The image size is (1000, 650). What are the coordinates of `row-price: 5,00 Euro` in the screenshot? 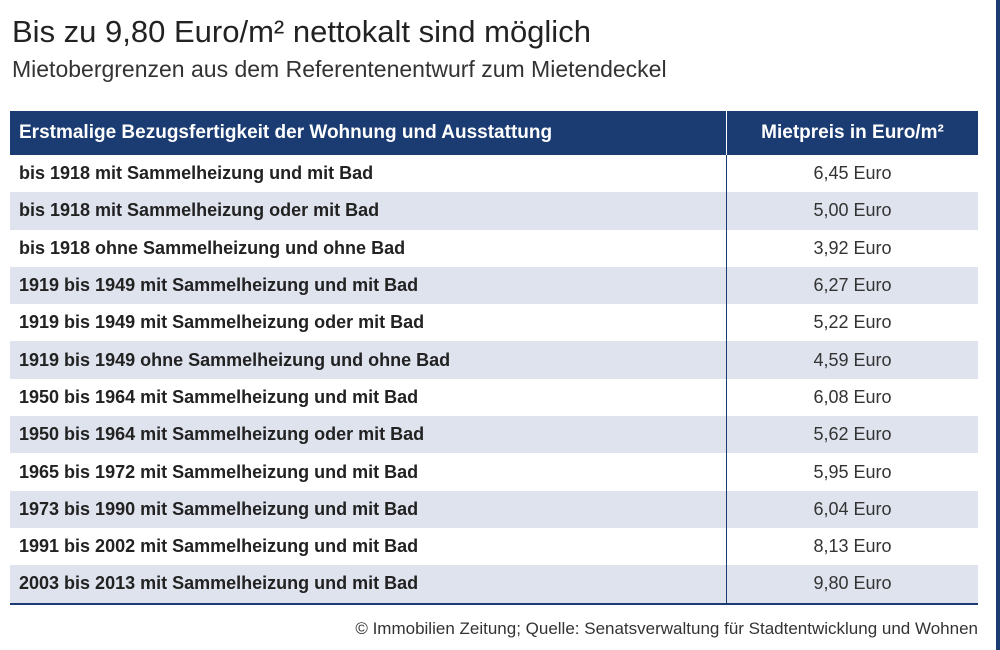 It's located at (852, 211).